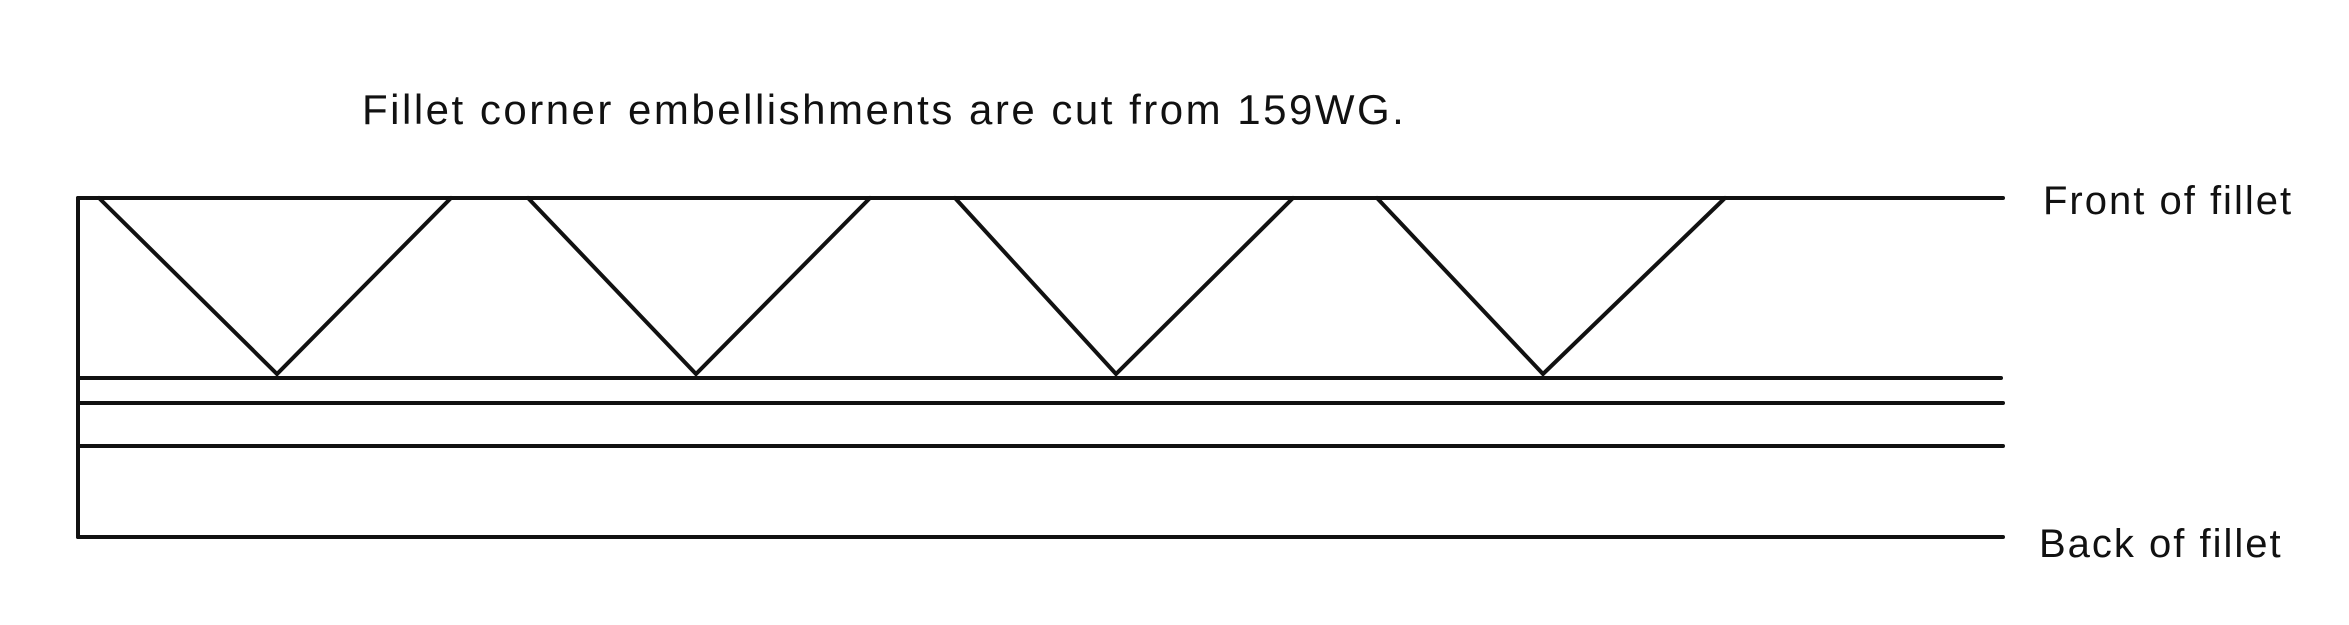 This screenshot has height=625, width=2349. I want to click on back-of-fillet-label: Back of fillet, so click(2161, 544).